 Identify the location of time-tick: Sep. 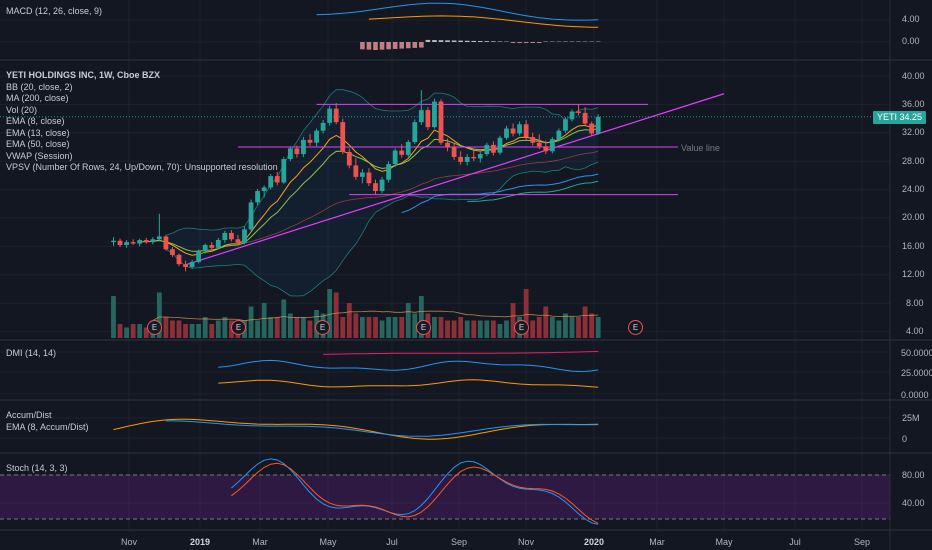
(862, 542).